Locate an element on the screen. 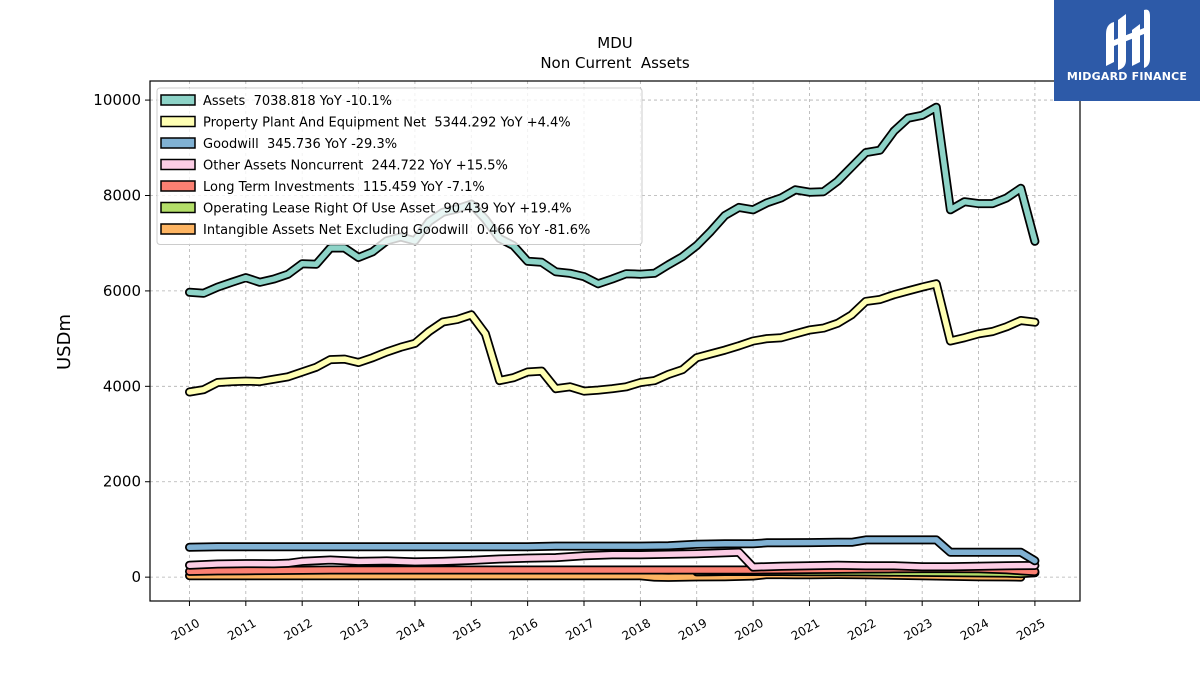 The image size is (1200, 675). x-tick-label: 2020 is located at coordinates (748, 629).